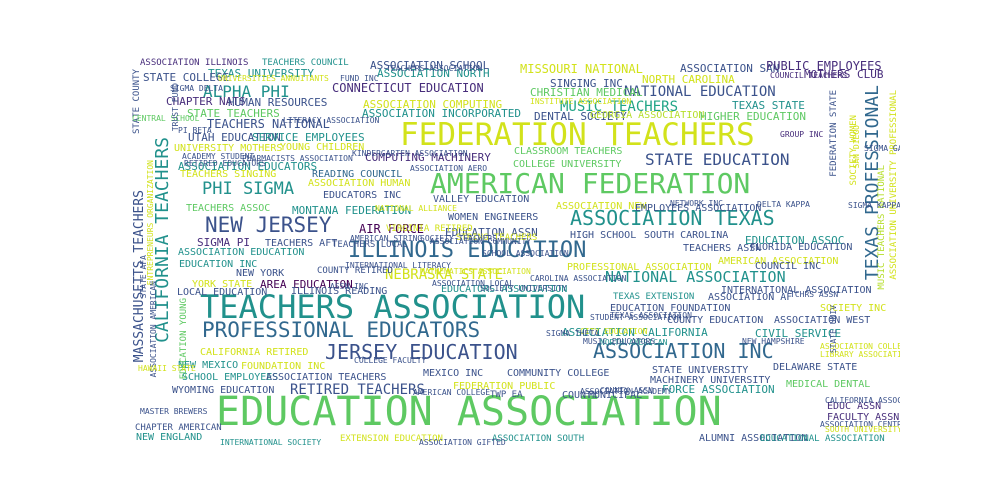 The image size is (1000, 500). Describe the element at coordinates (814, 294) in the screenshot. I see `cloud-word-tchrs-assn: TCHRS ASSN` at that location.